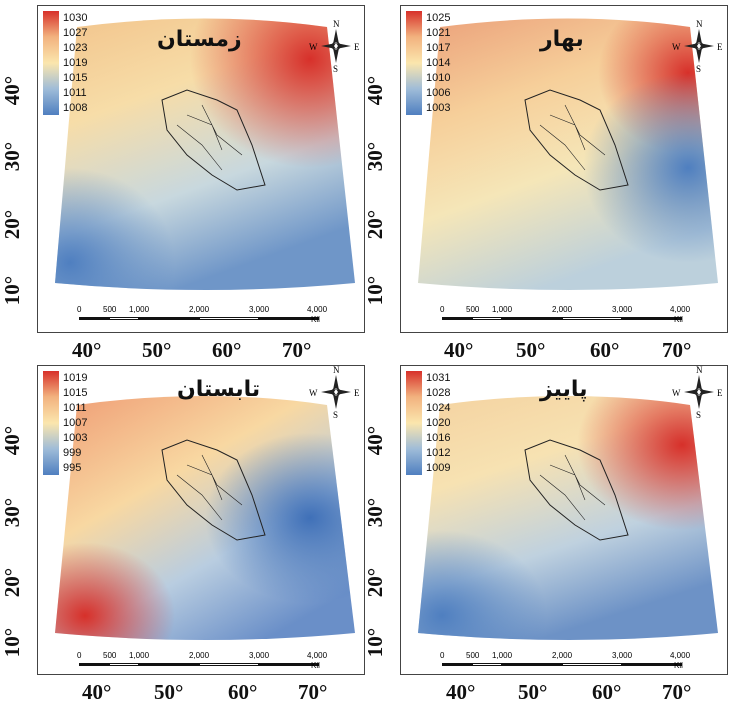 This screenshot has height=707, width=732. What do you see at coordinates (438, 93) in the screenshot?
I see `legend-label: 1006` at bounding box center [438, 93].